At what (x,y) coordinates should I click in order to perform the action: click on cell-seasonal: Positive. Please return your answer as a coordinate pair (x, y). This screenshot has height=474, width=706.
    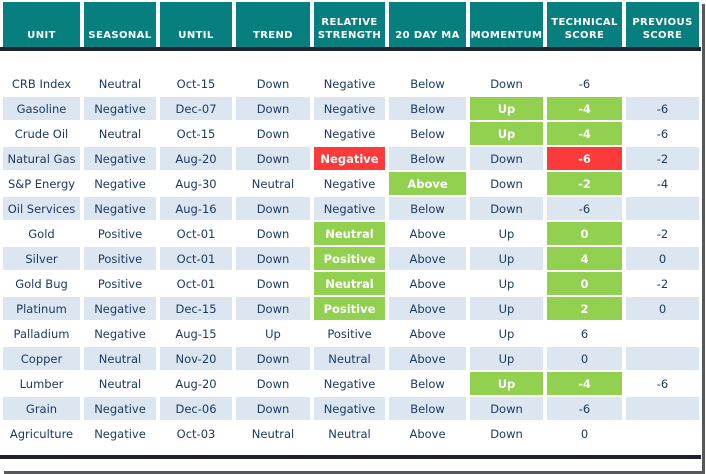
    Looking at the image, I should click on (120, 233).